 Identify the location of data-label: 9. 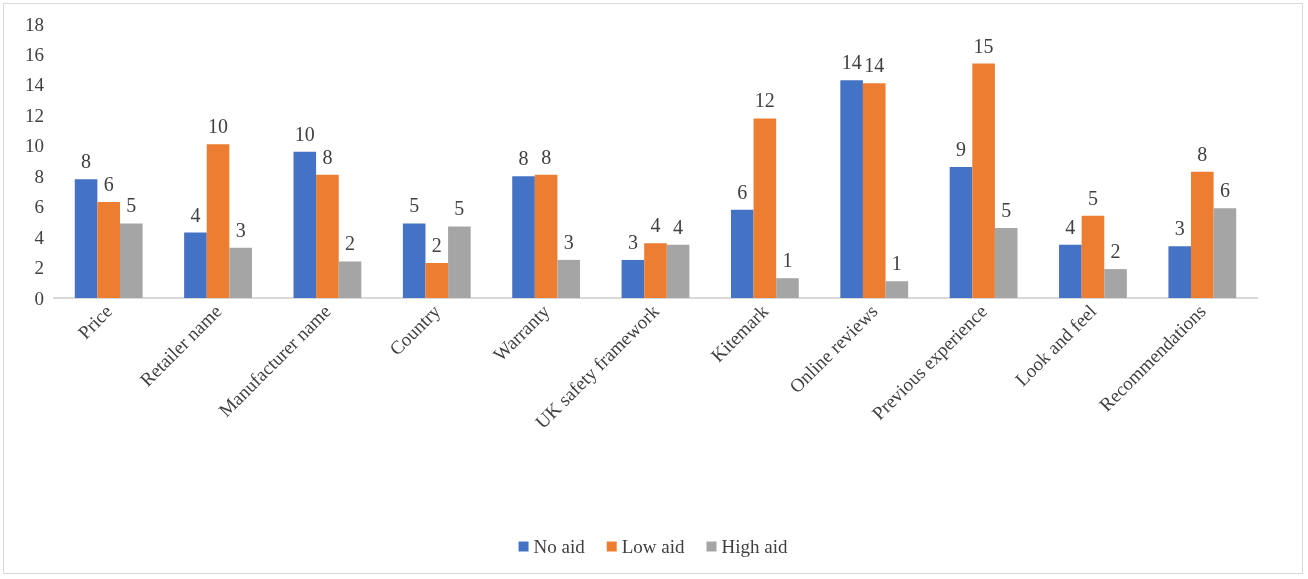
(960, 149).